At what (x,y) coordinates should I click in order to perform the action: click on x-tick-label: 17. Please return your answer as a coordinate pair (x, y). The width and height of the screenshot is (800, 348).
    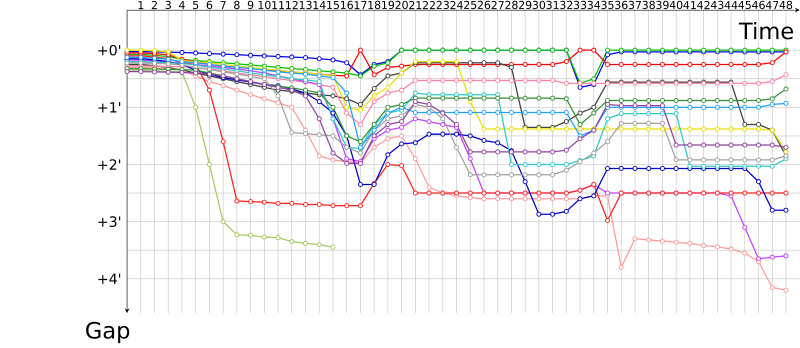
    Looking at the image, I should click on (360, 4).